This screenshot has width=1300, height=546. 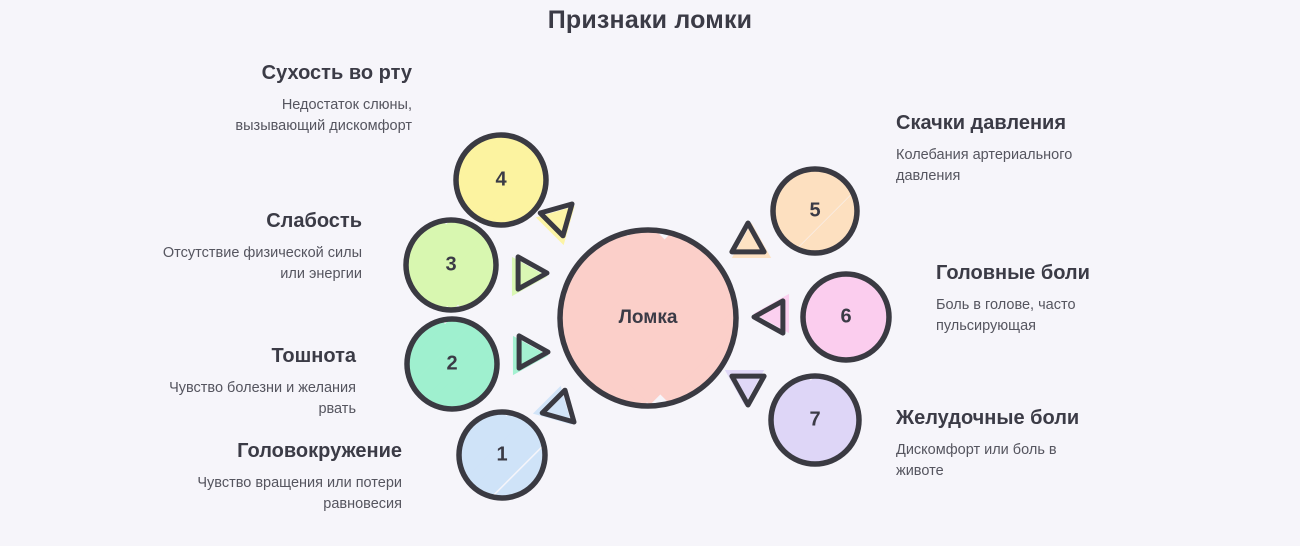 What do you see at coordinates (314, 221) in the screenshot?
I see `symptom-title: Слабость` at bounding box center [314, 221].